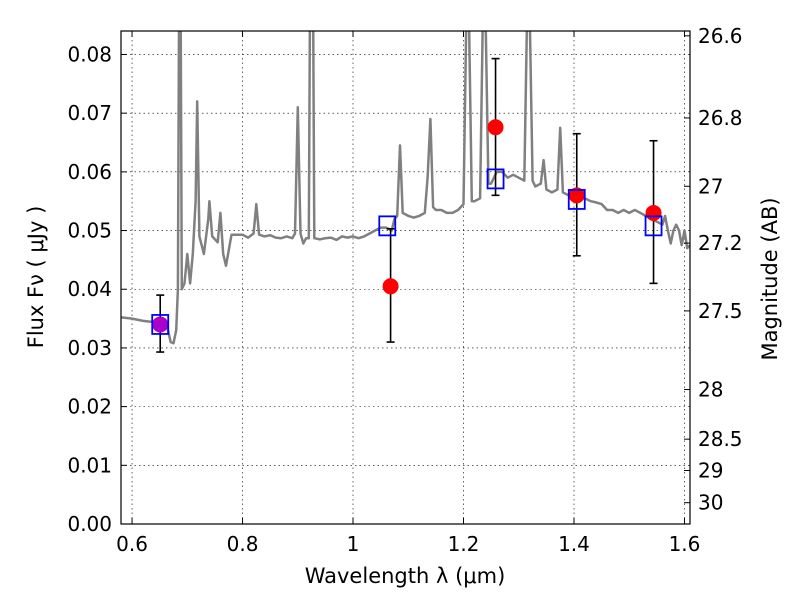 Image resolution: width=800 pixels, height=600 pixels. What do you see at coordinates (710, 186) in the screenshot?
I see `y2-tick-label: 27` at bounding box center [710, 186].